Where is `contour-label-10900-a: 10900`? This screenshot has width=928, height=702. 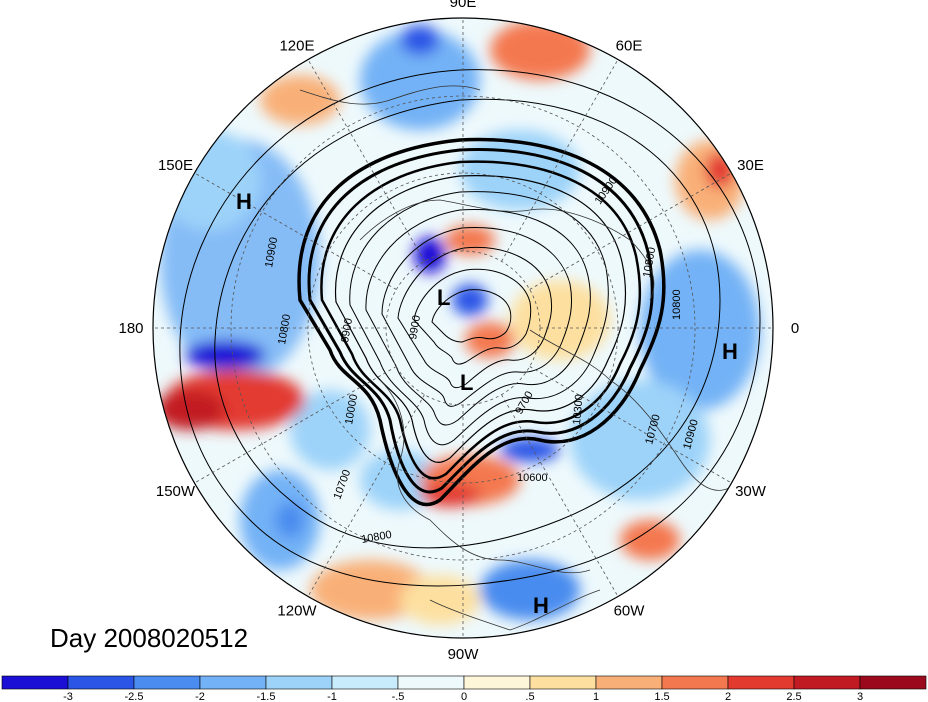
contour-label-10900-a: 10900 is located at coordinates (271, 252).